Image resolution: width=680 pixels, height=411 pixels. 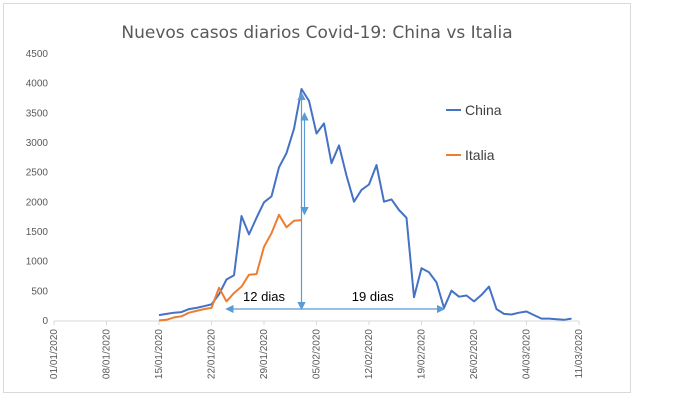 What do you see at coordinates (579, 354) in the screenshot?
I see `x-tick-label: 11/03/2020` at bounding box center [579, 354].